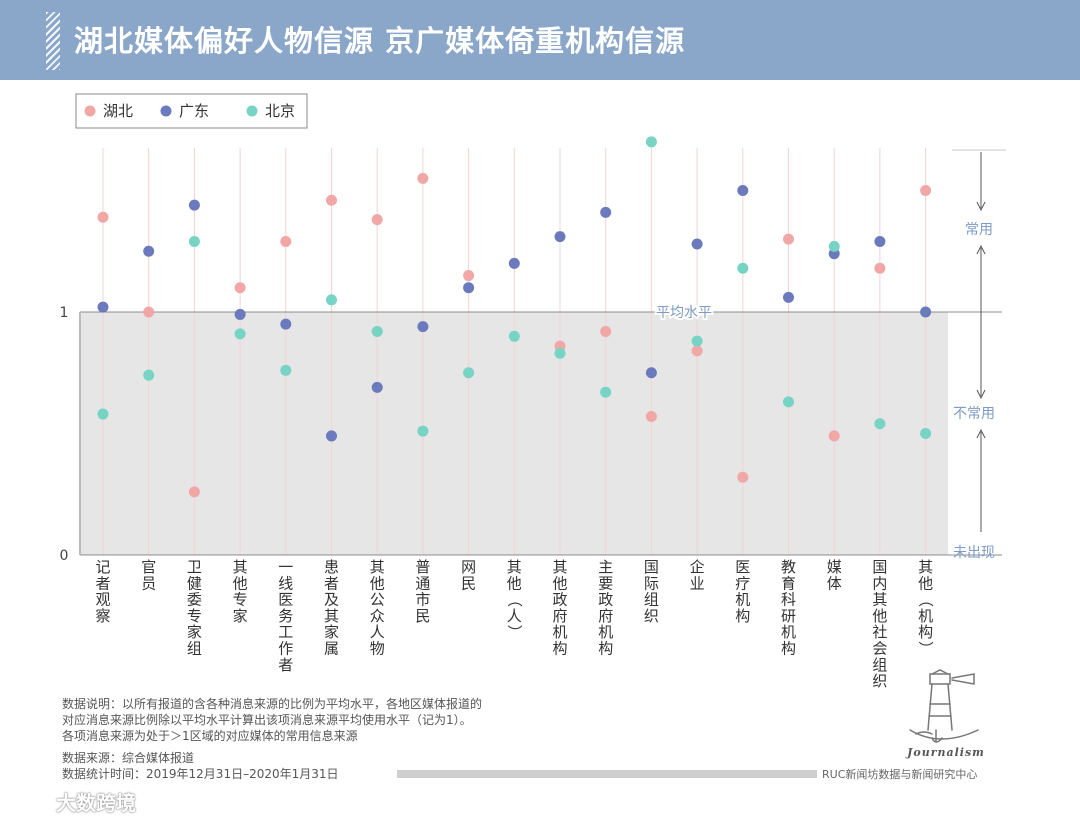 The height and width of the screenshot is (819, 1080). What do you see at coordinates (64, 313) in the screenshot?
I see `y-tick-label: 1` at bounding box center [64, 313].